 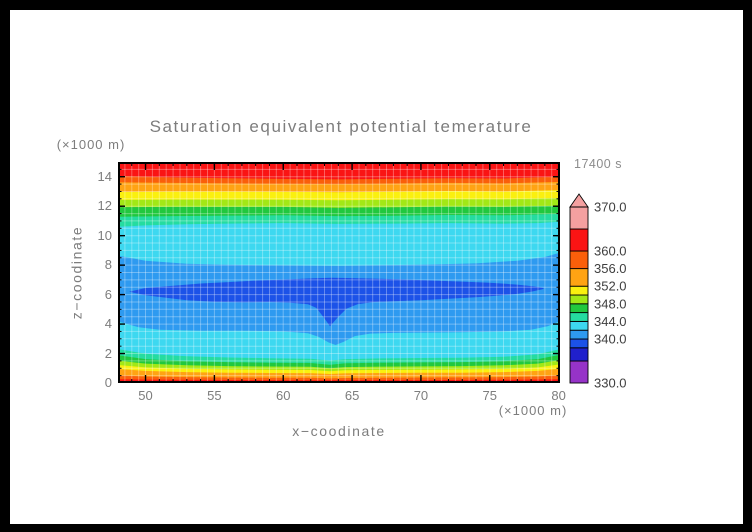 What do you see at coordinates (610, 268) in the screenshot?
I see `colorbar-label: 356.0` at bounding box center [610, 268].